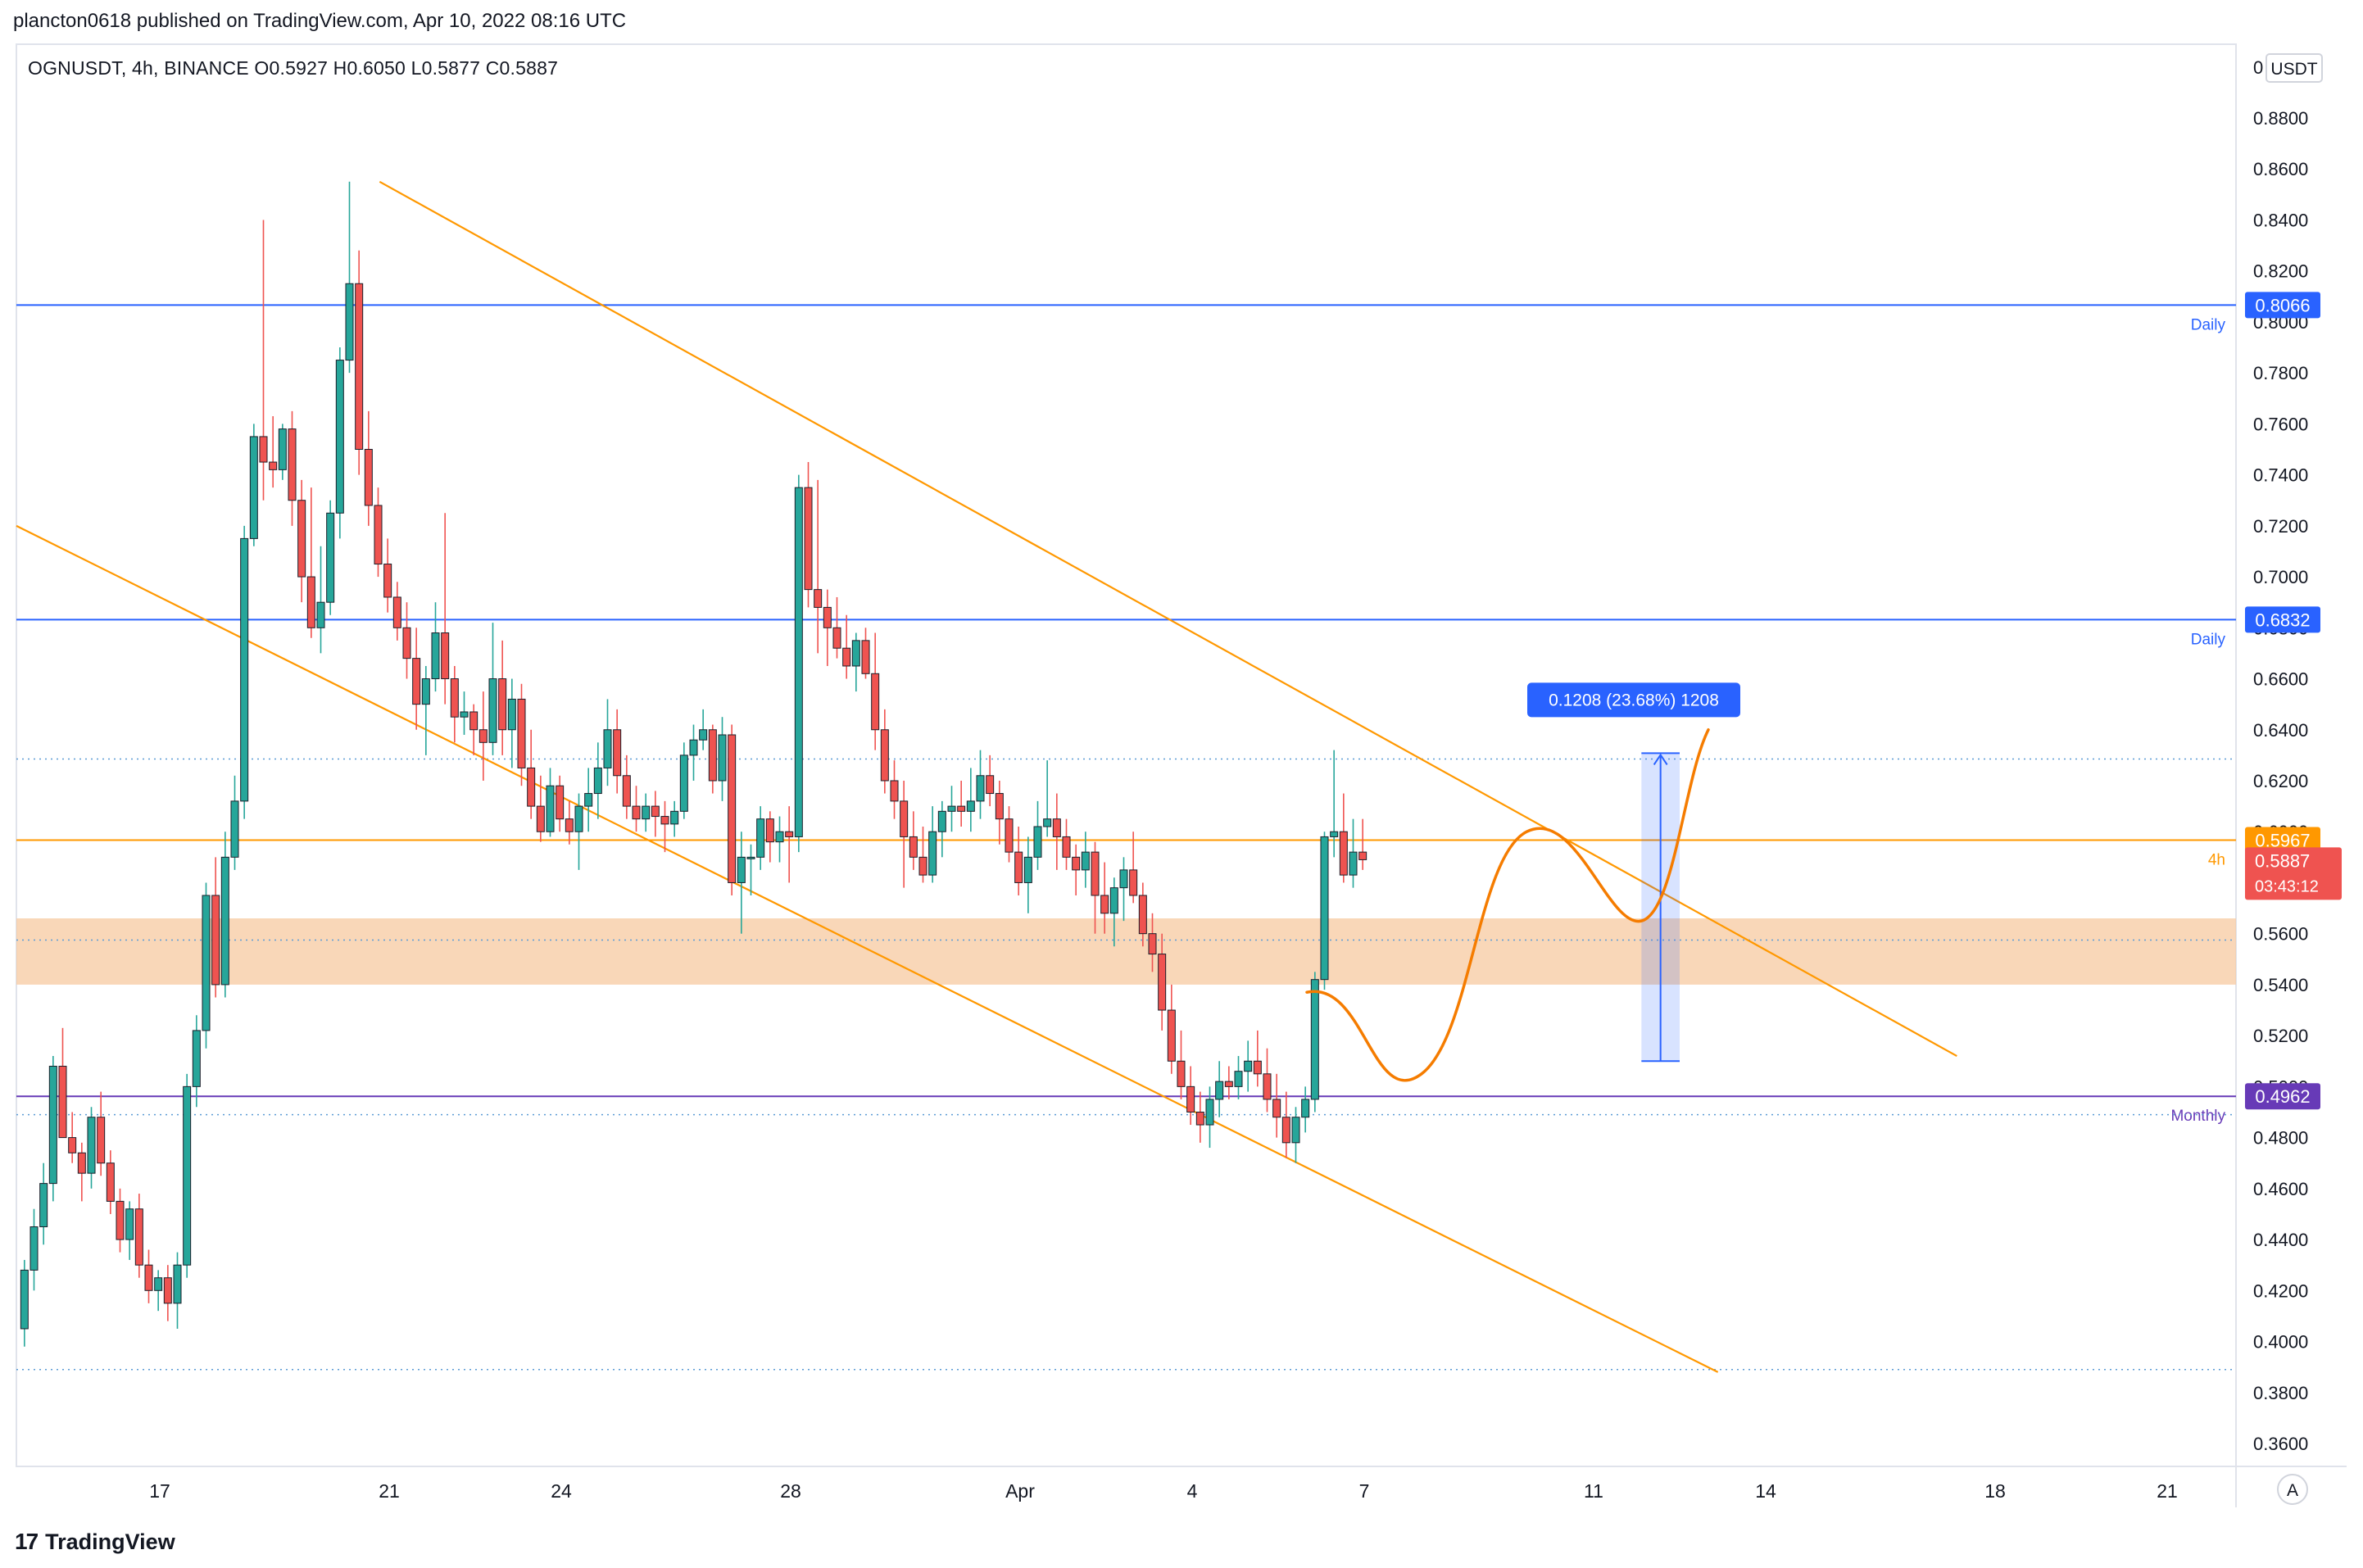 The height and width of the screenshot is (1568, 2363). What do you see at coordinates (1660, 759) in the screenshot?
I see `price-range-arrow-head` at bounding box center [1660, 759].